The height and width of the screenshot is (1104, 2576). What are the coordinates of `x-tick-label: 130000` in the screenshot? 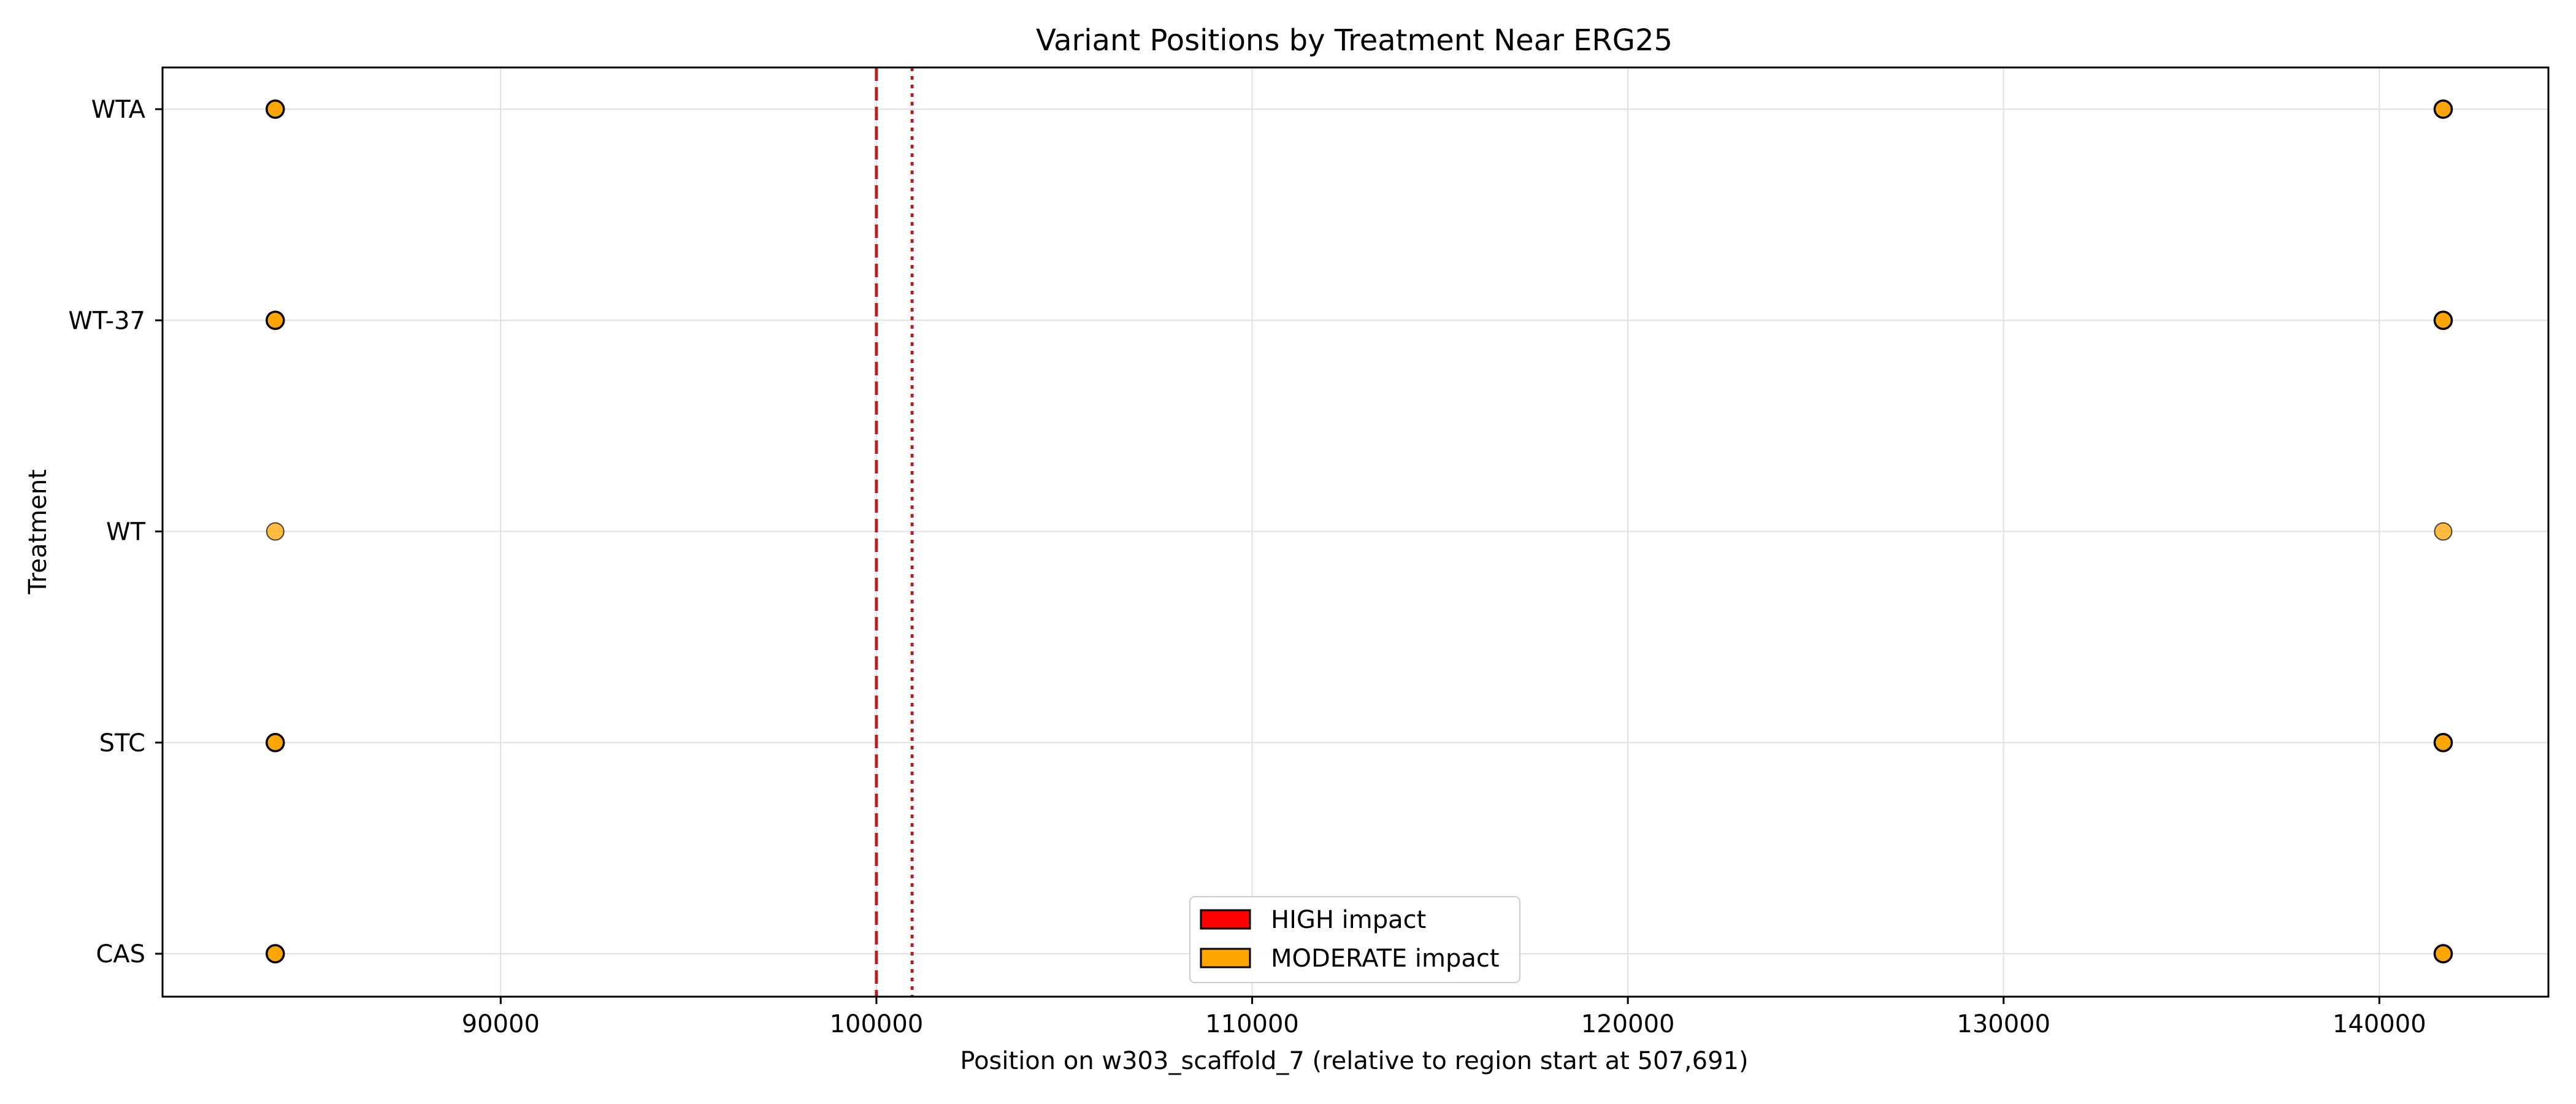 It's located at (2003, 1024).